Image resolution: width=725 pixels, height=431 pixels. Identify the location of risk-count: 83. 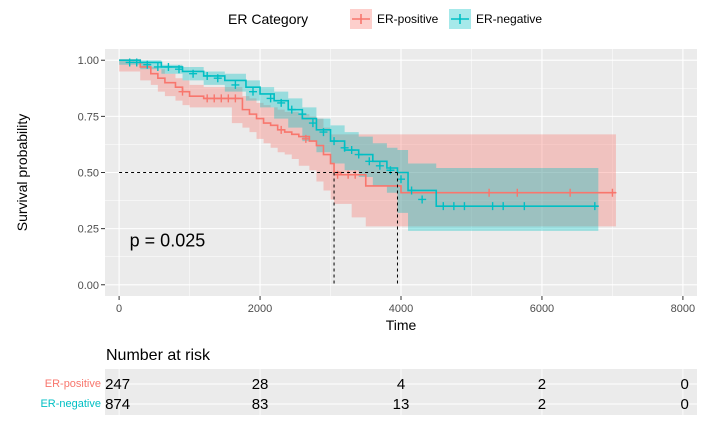
(260, 404).